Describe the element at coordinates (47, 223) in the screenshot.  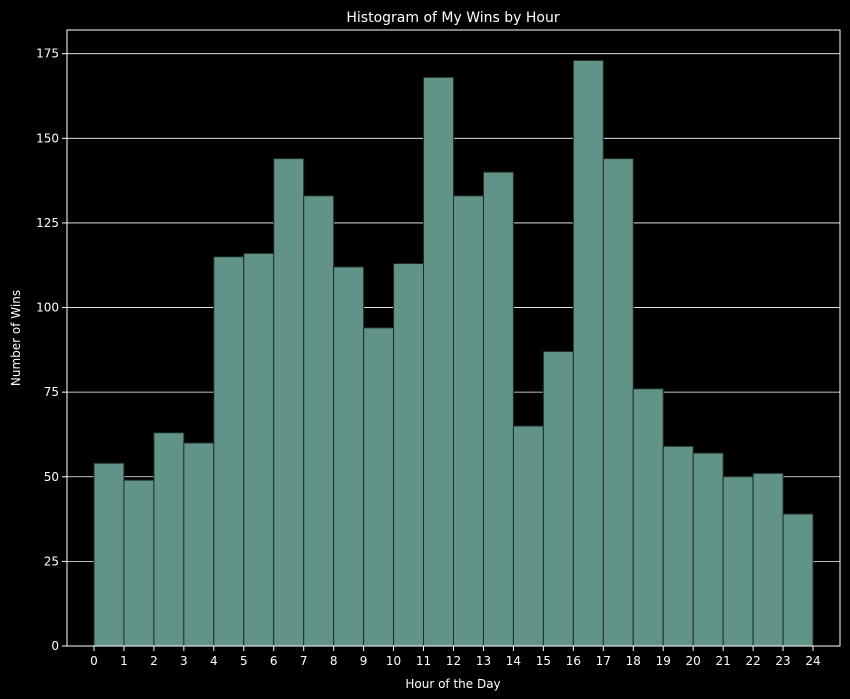
I see `y-tick-label: 125` at that location.